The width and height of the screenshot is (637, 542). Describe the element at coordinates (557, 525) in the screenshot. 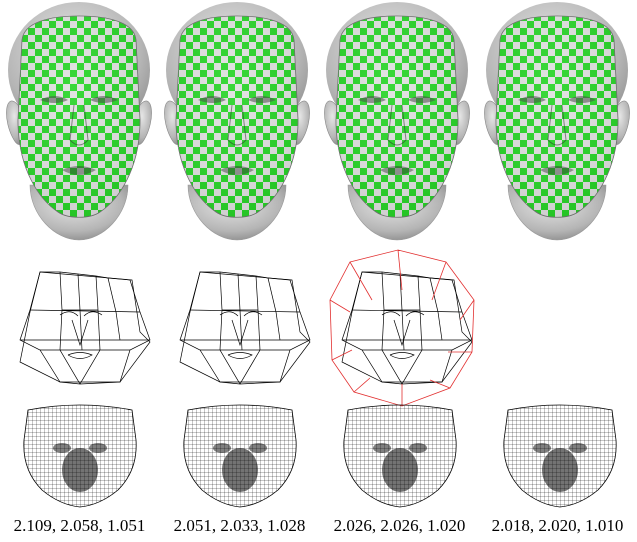

I see `caption-col-4: 2.018, 2.020, 1.010` at that location.